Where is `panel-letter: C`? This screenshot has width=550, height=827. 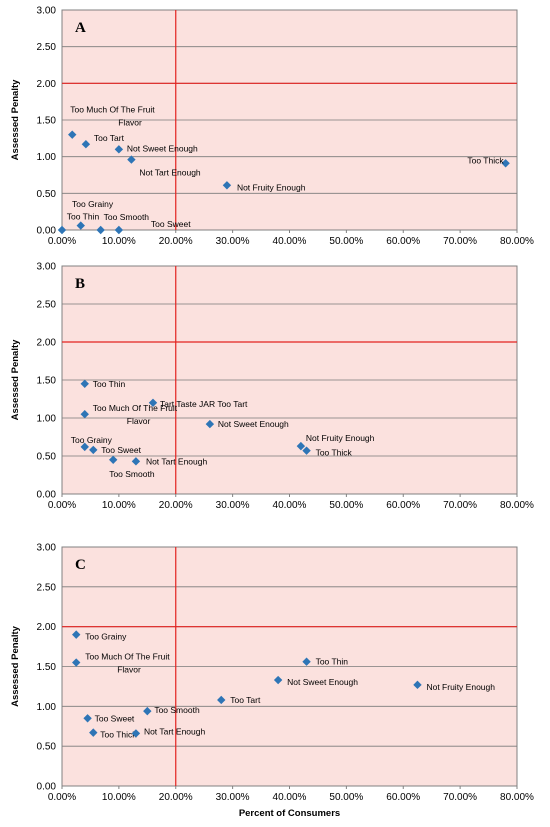 panel-letter: C is located at coordinates (80, 565).